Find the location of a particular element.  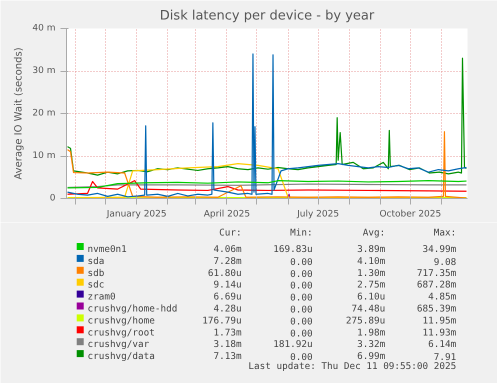

x-tick-label: July 2025 is located at coordinates (318, 215).